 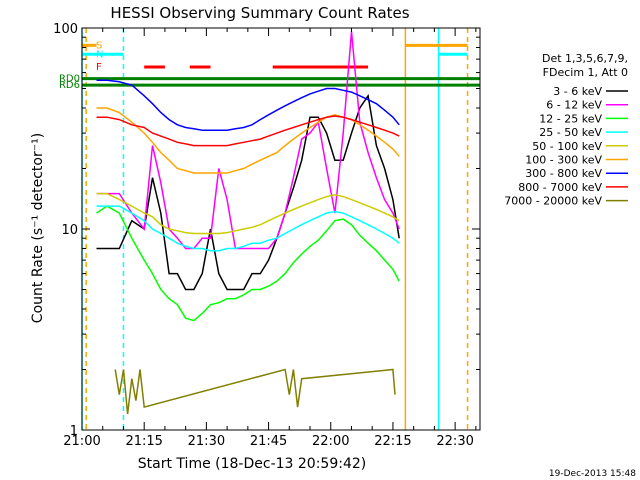 I want to click on legend-label-8: 7000 - 20000 keV, so click(x=553, y=201).